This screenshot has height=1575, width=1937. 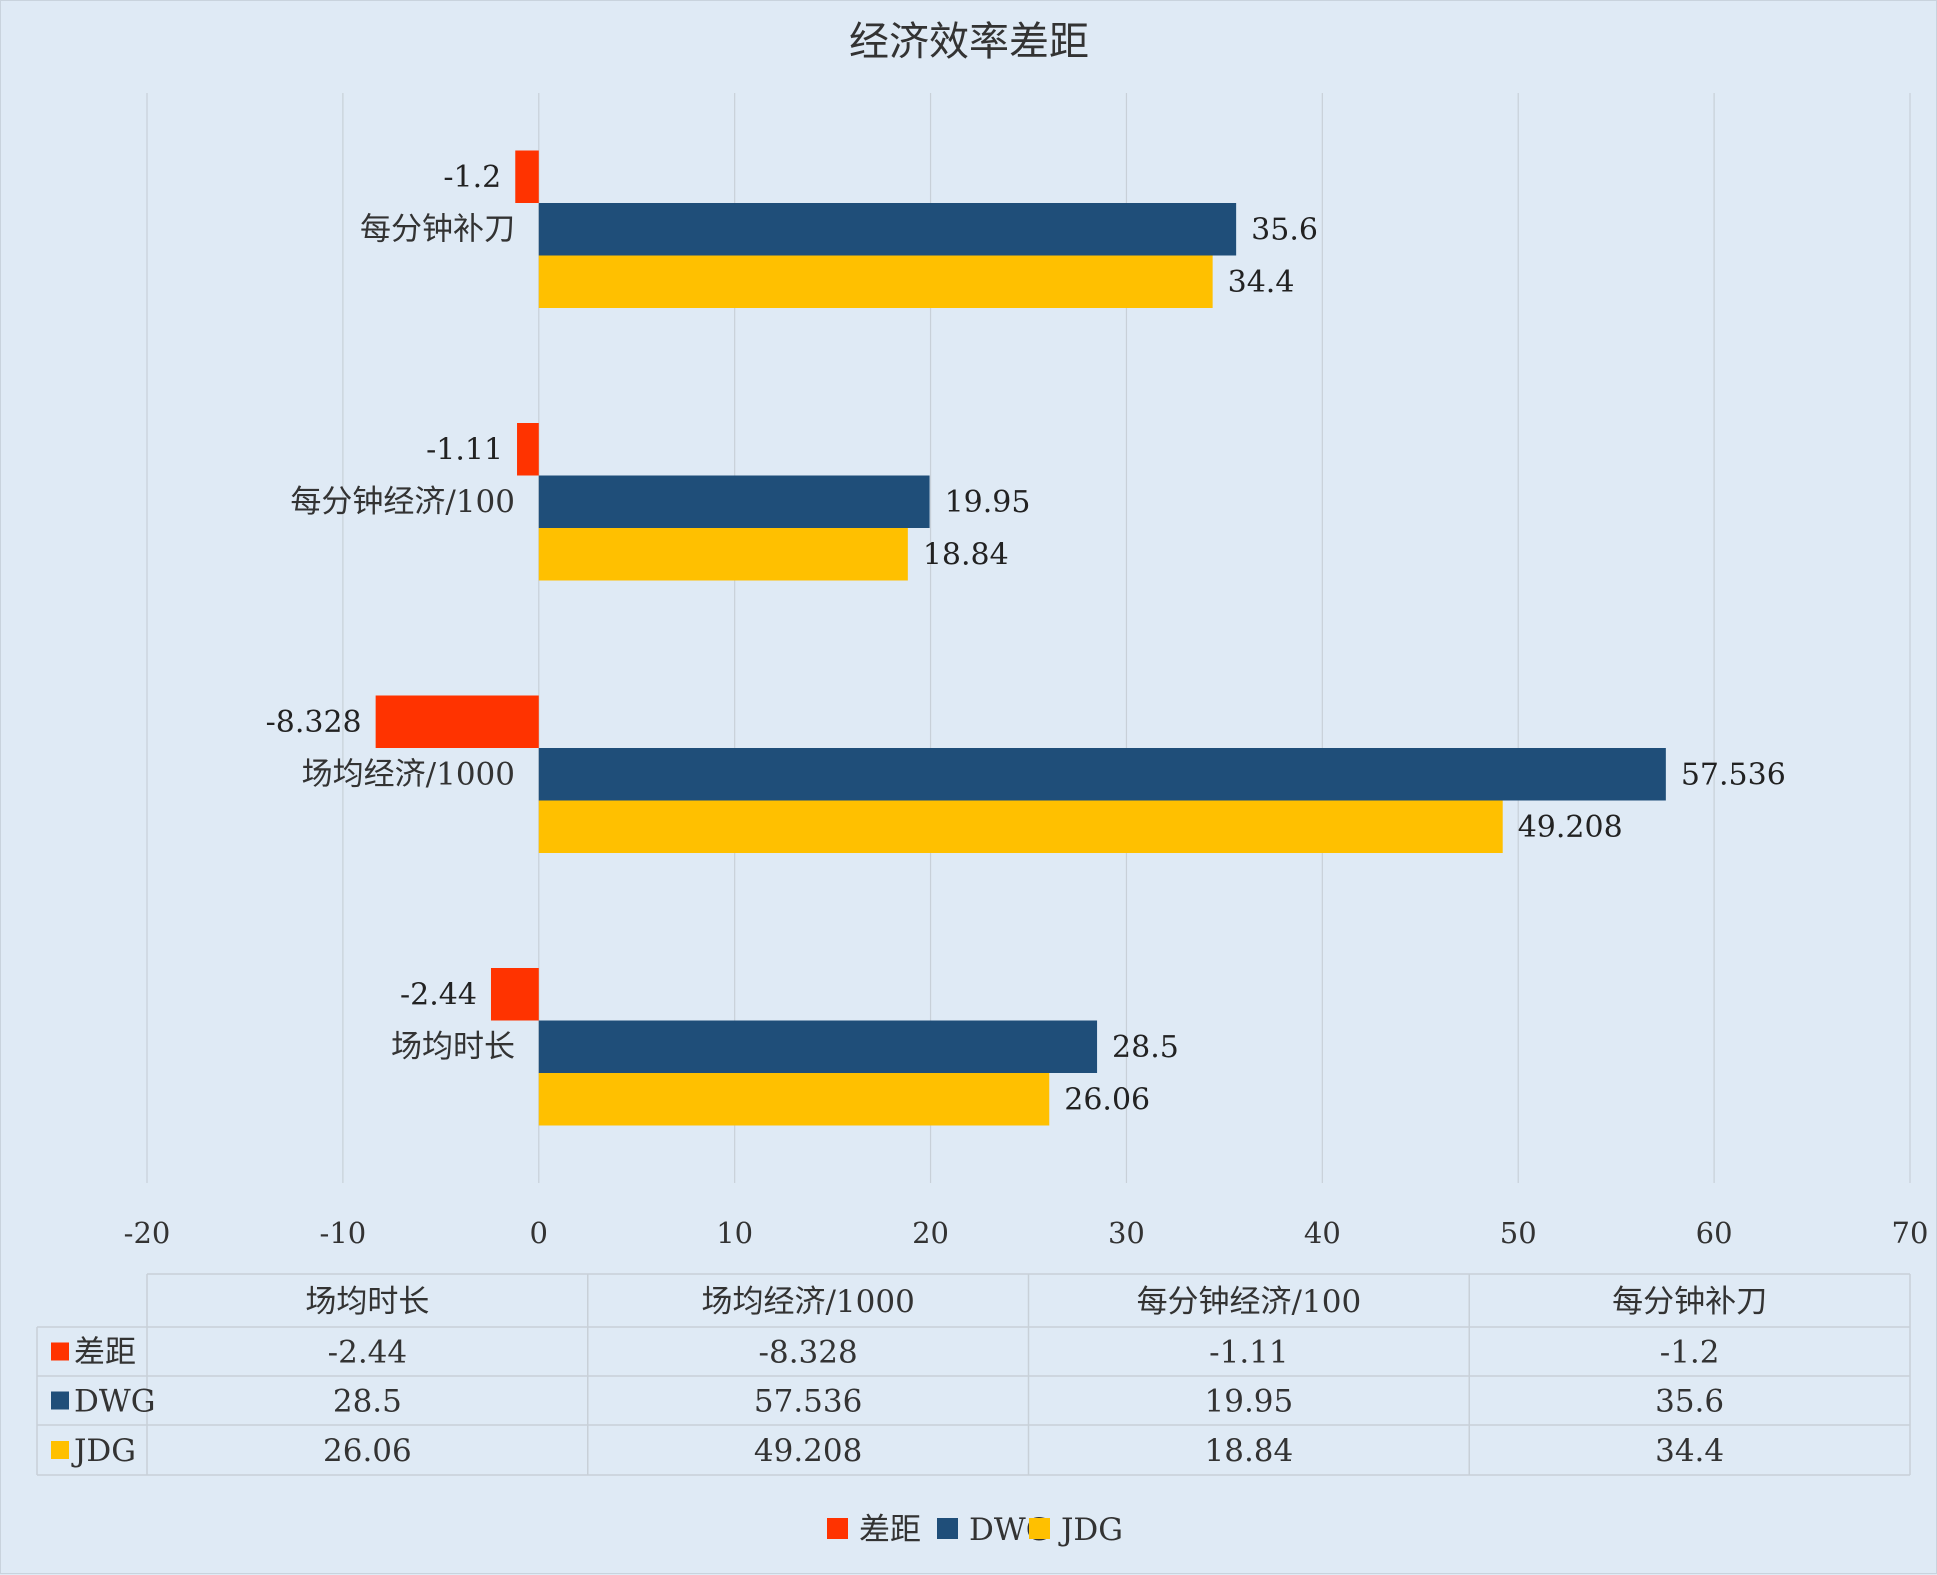 I want to click on table-cell: 49.208, so click(x=808, y=1451).